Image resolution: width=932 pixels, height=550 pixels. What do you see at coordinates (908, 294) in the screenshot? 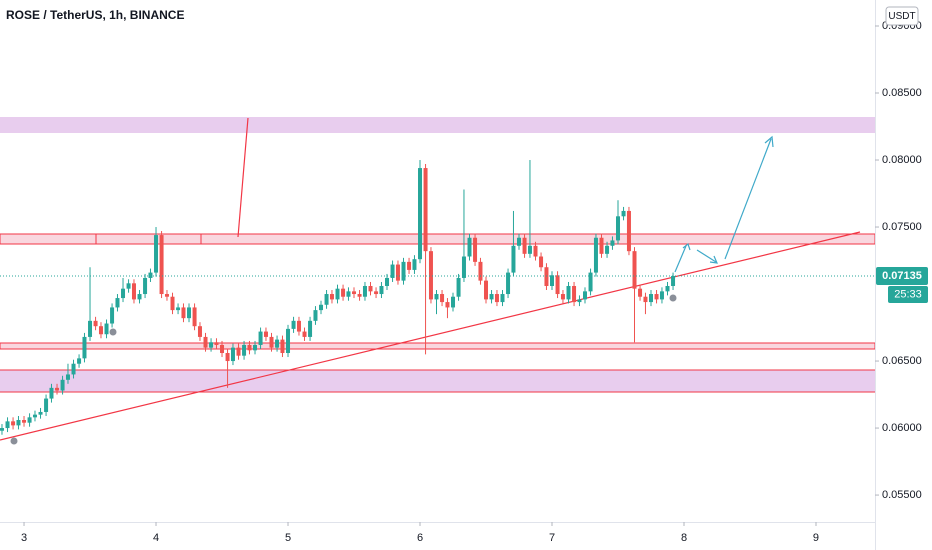
I see `countdown-label: 25:33` at bounding box center [908, 294].